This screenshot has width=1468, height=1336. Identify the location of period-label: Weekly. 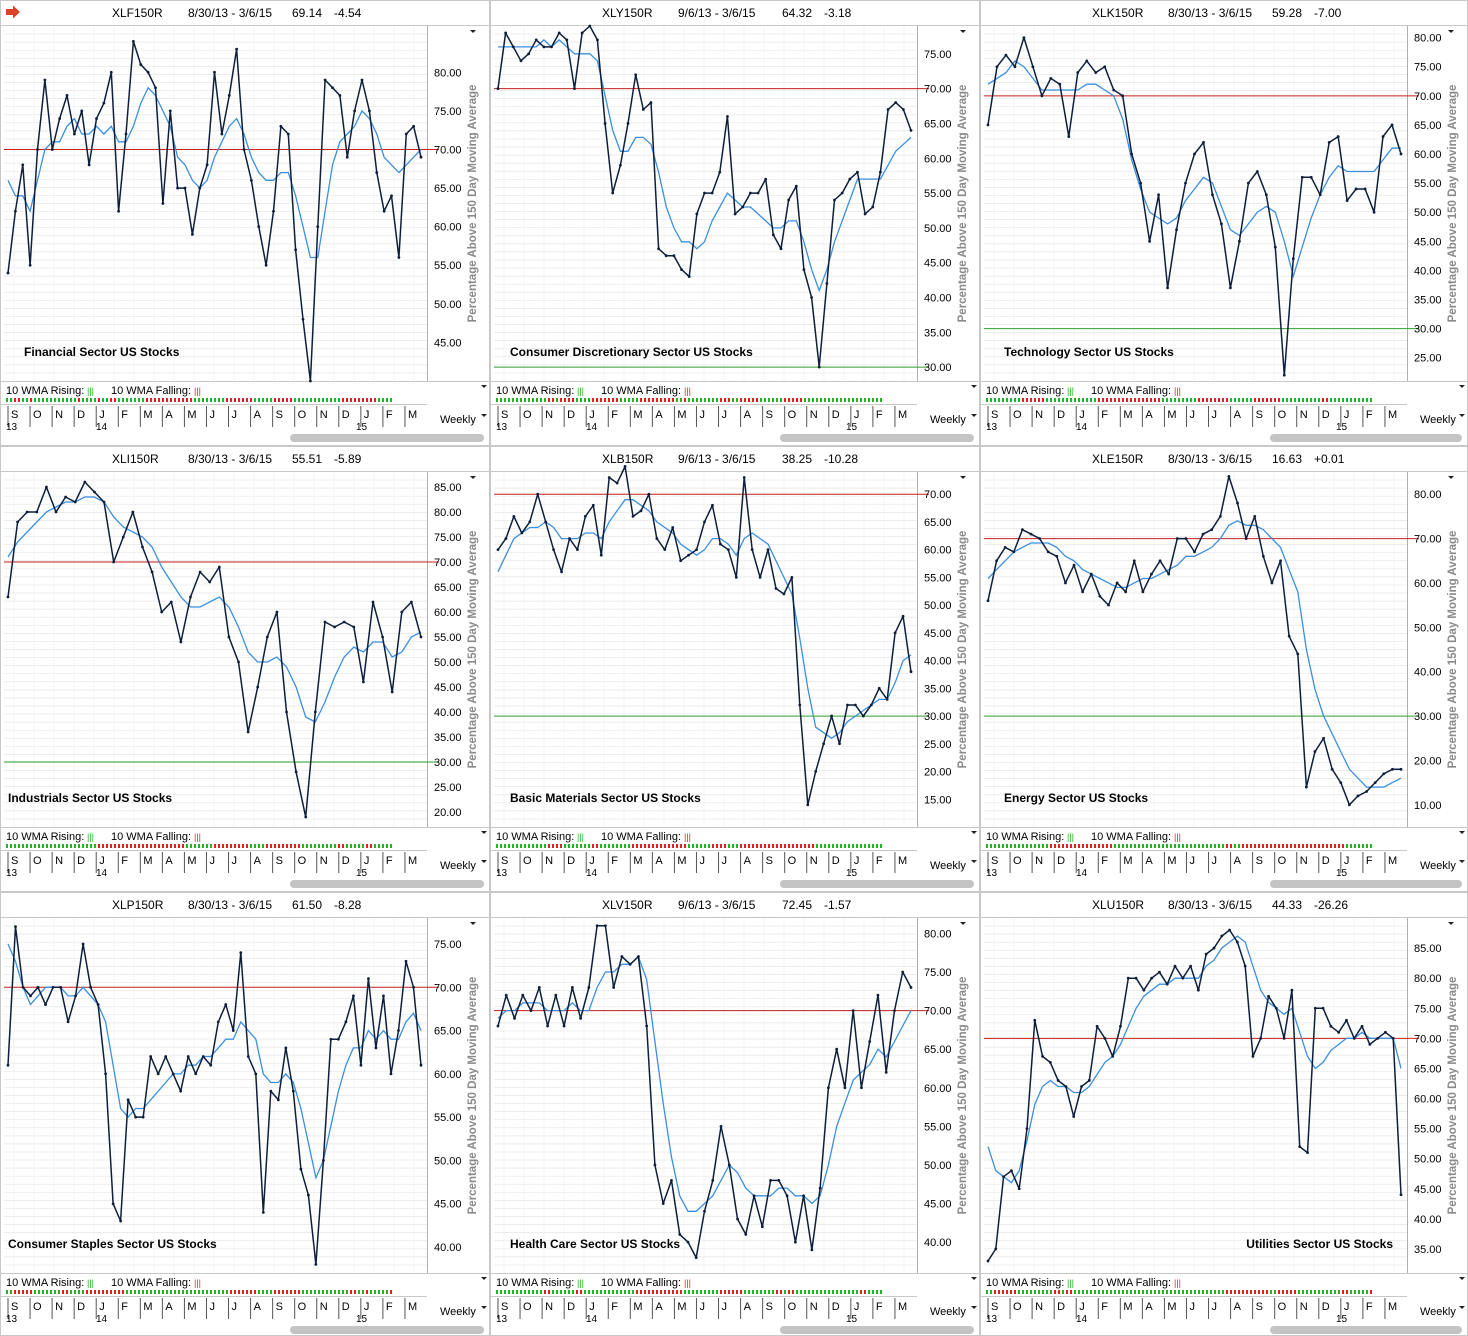
(1438, 866).